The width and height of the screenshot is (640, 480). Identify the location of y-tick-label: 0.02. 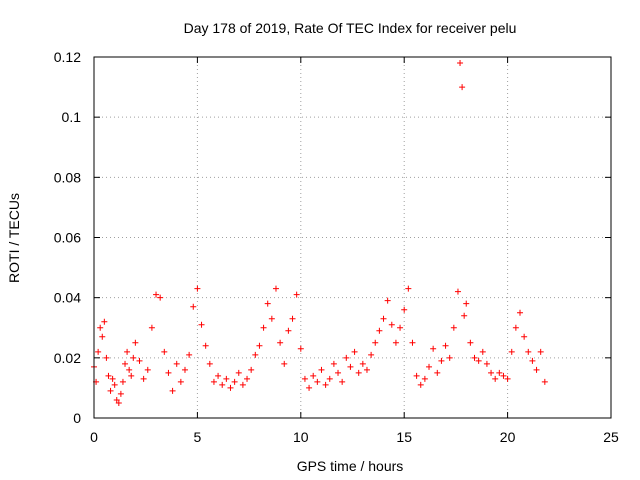
(67, 358).